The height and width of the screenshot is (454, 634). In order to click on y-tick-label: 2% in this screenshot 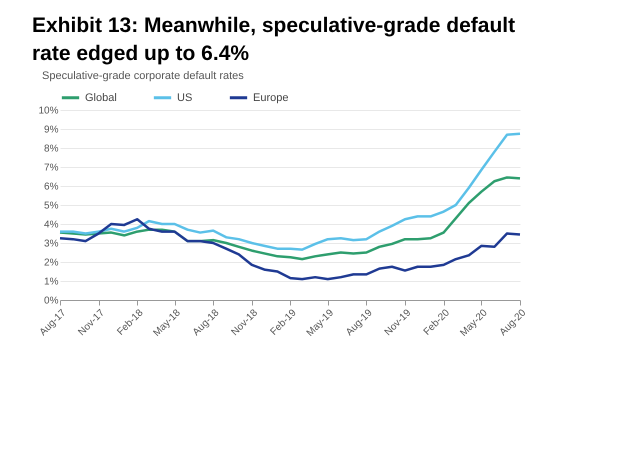, I will do `click(51, 263)`.